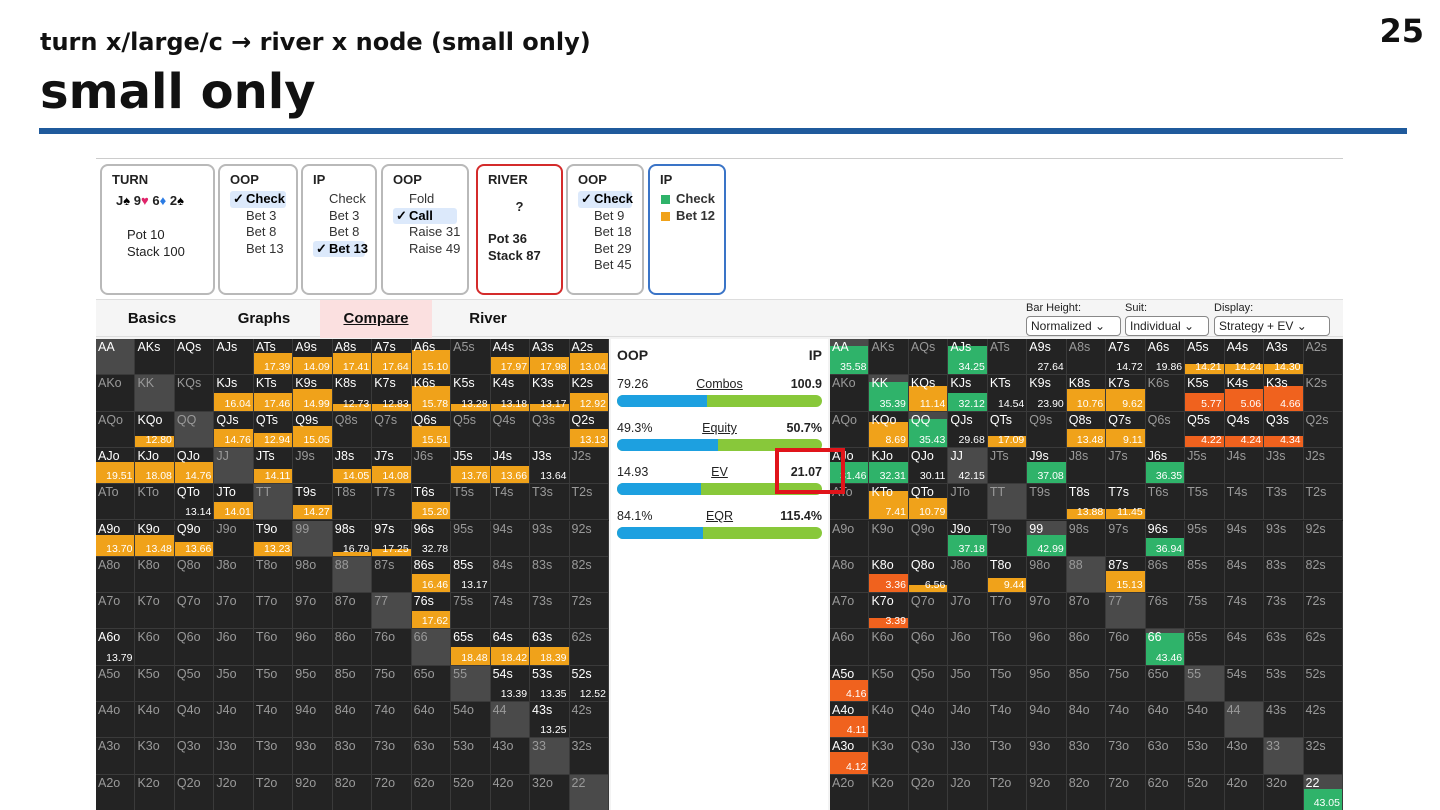 The height and width of the screenshot is (810, 1440). I want to click on hand-cell-A5s: A5s, so click(471, 357).